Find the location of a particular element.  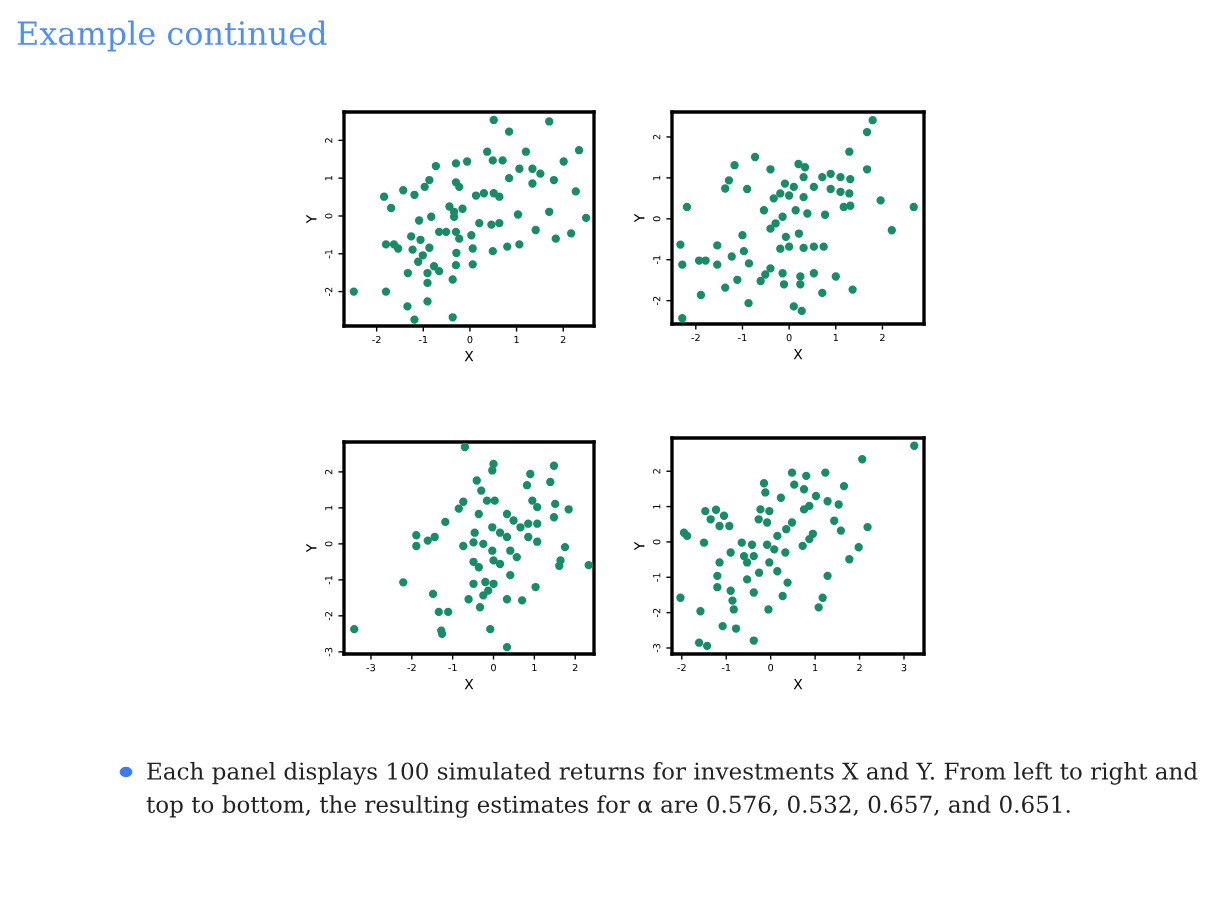

chart-title: Example continued is located at coordinates (172, 36).